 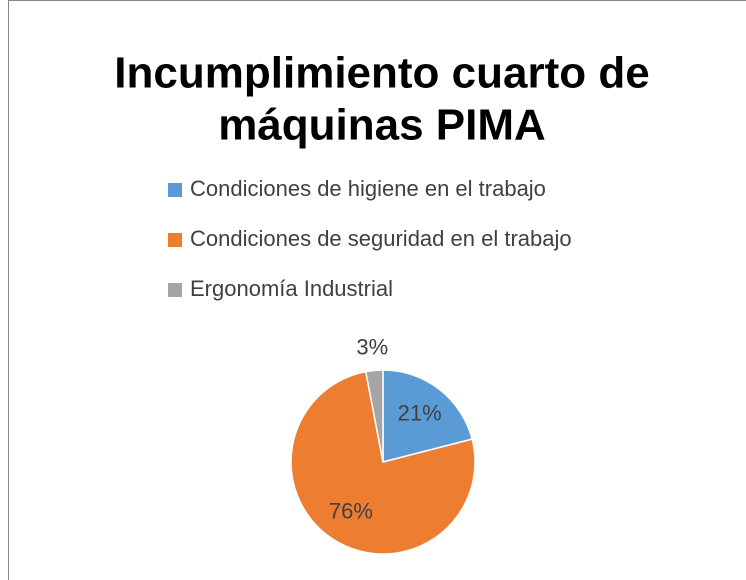 What do you see at coordinates (420, 413) in the screenshot?
I see `data-label: 21%` at bounding box center [420, 413].